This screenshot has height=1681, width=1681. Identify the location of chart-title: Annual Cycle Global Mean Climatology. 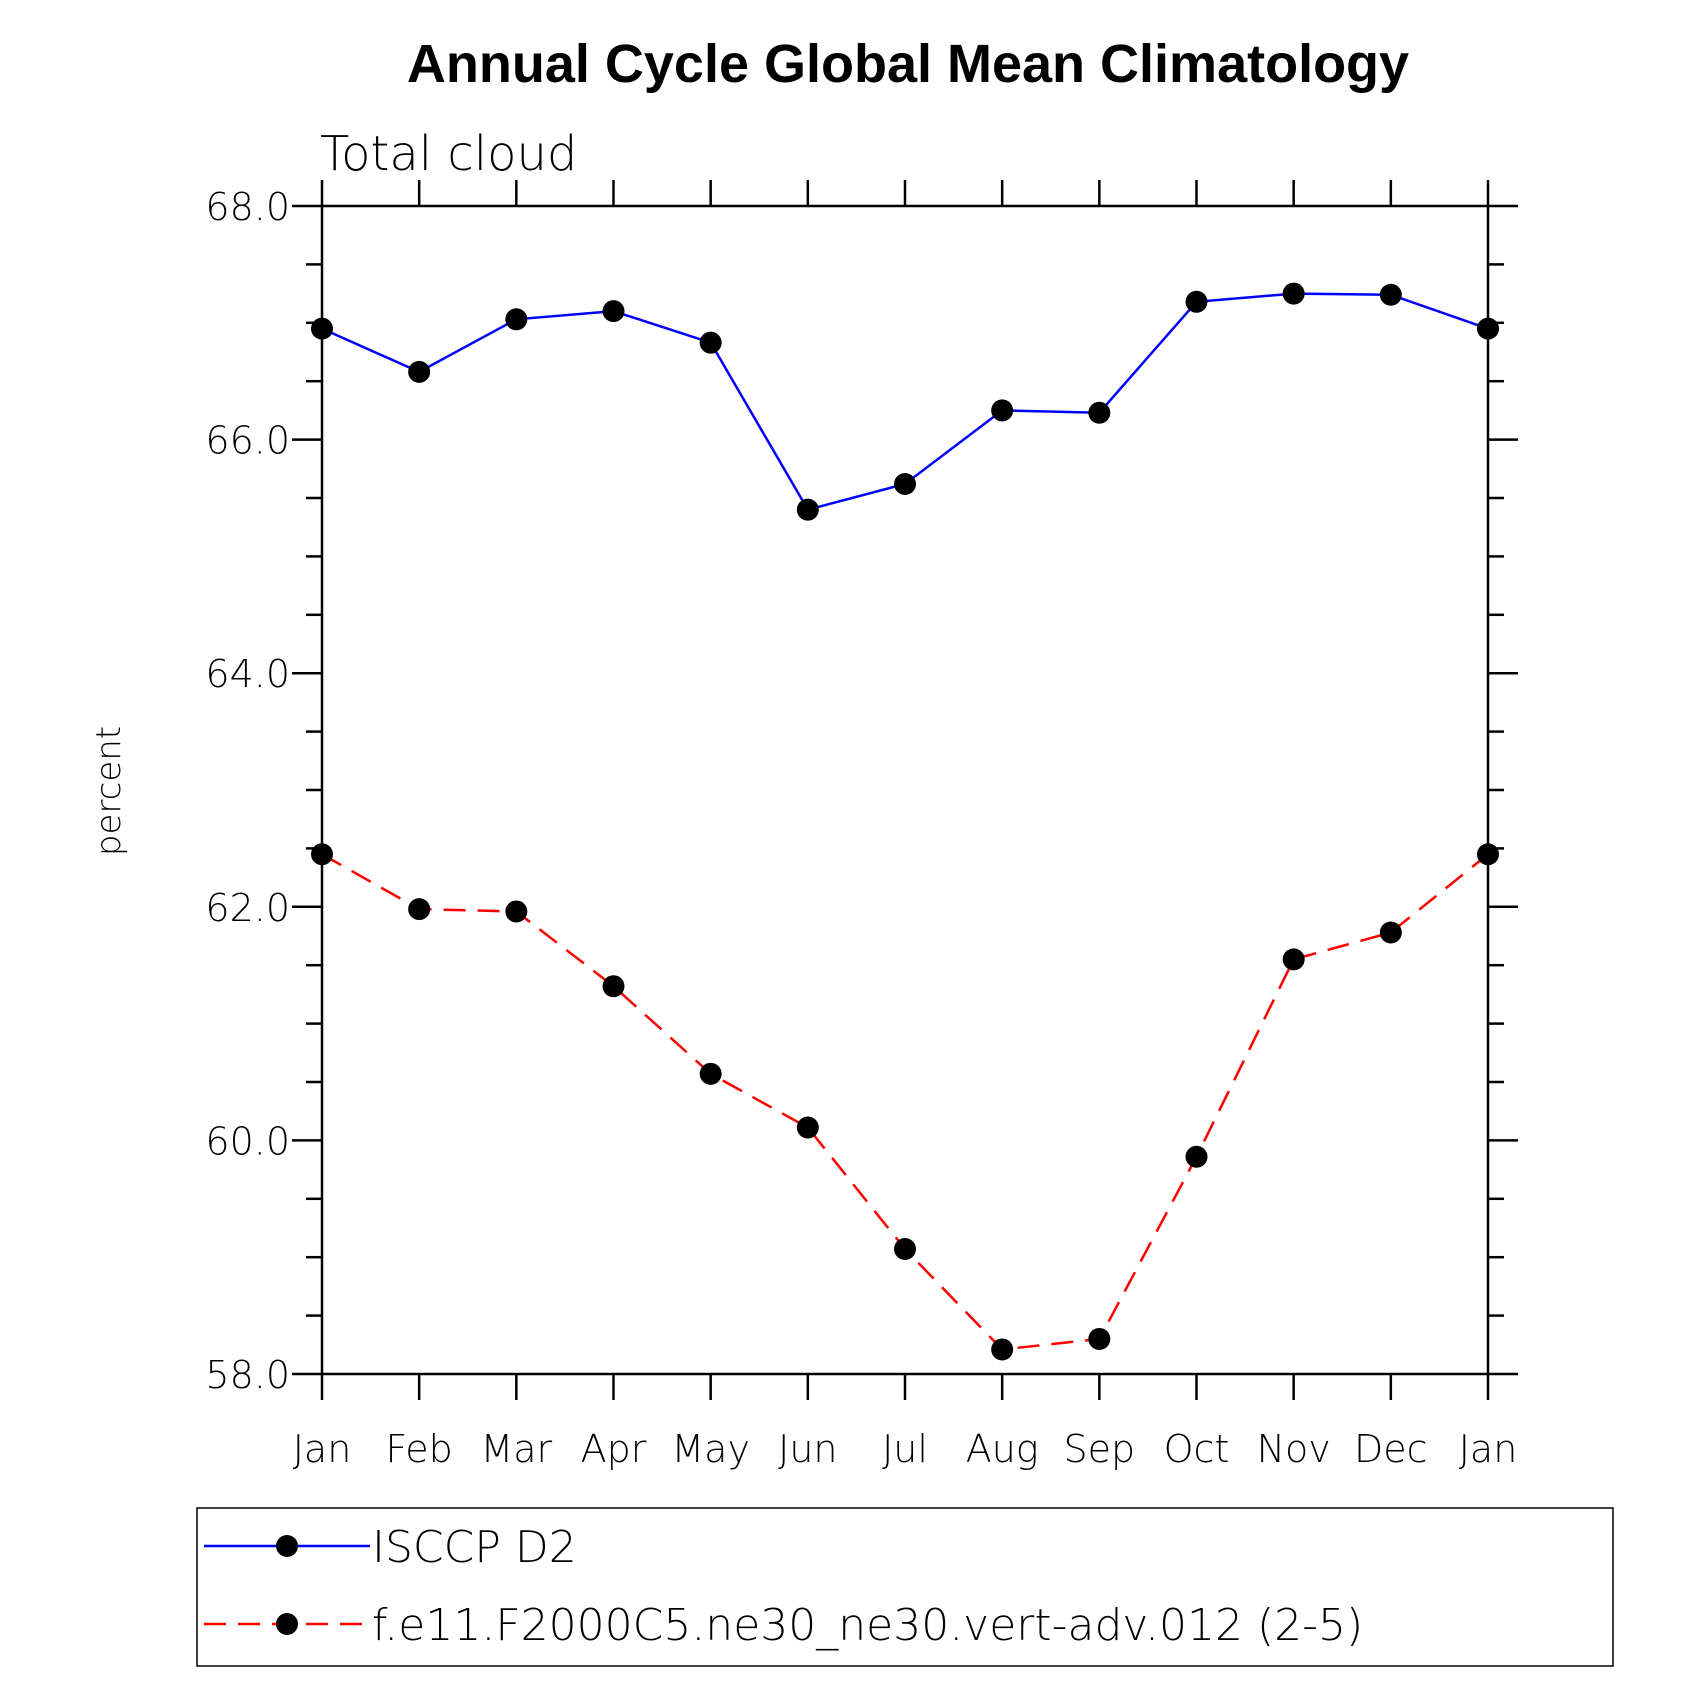
(908, 64).